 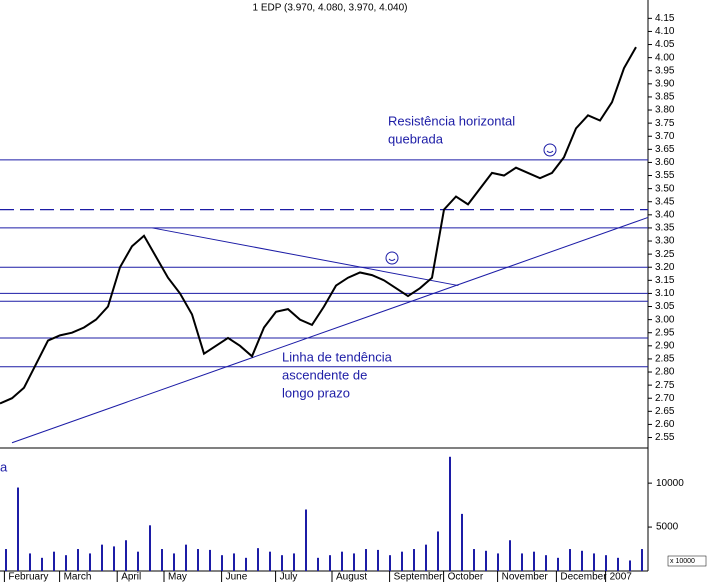 I want to click on y-tick-label: 2.65, so click(x=665, y=411).